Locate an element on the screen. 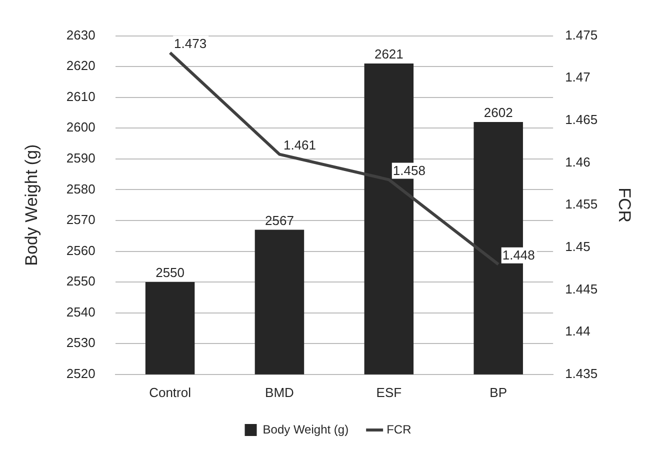 The height and width of the screenshot is (454, 661). data-label: 2550 is located at coordinates (170, 272).